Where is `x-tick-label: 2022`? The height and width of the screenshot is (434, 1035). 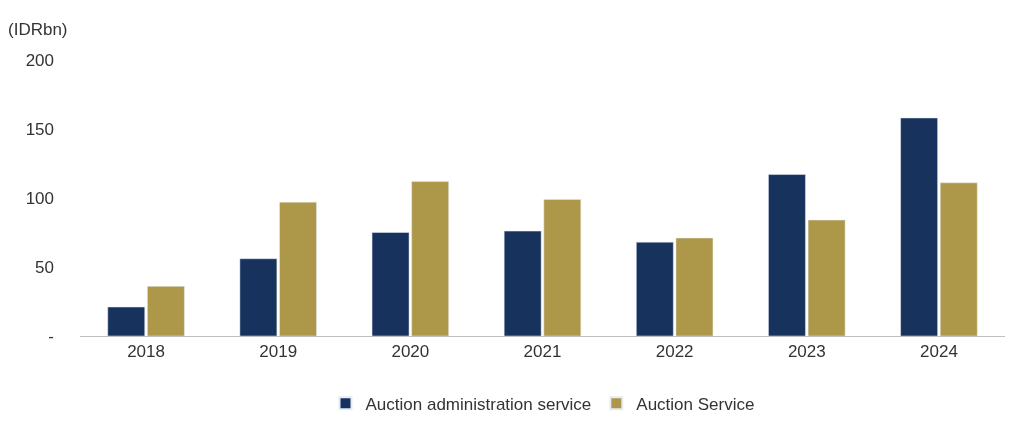 x-tick-label: 2022 is located at coordinates (674, 352).